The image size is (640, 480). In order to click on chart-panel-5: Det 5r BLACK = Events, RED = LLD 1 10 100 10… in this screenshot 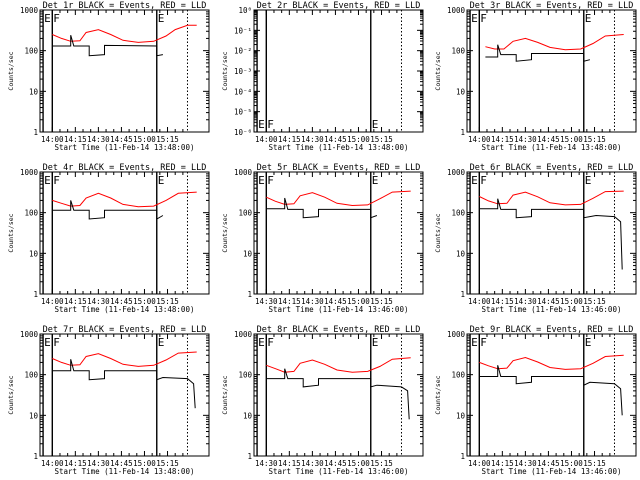, I will do `click(322, 238)`.